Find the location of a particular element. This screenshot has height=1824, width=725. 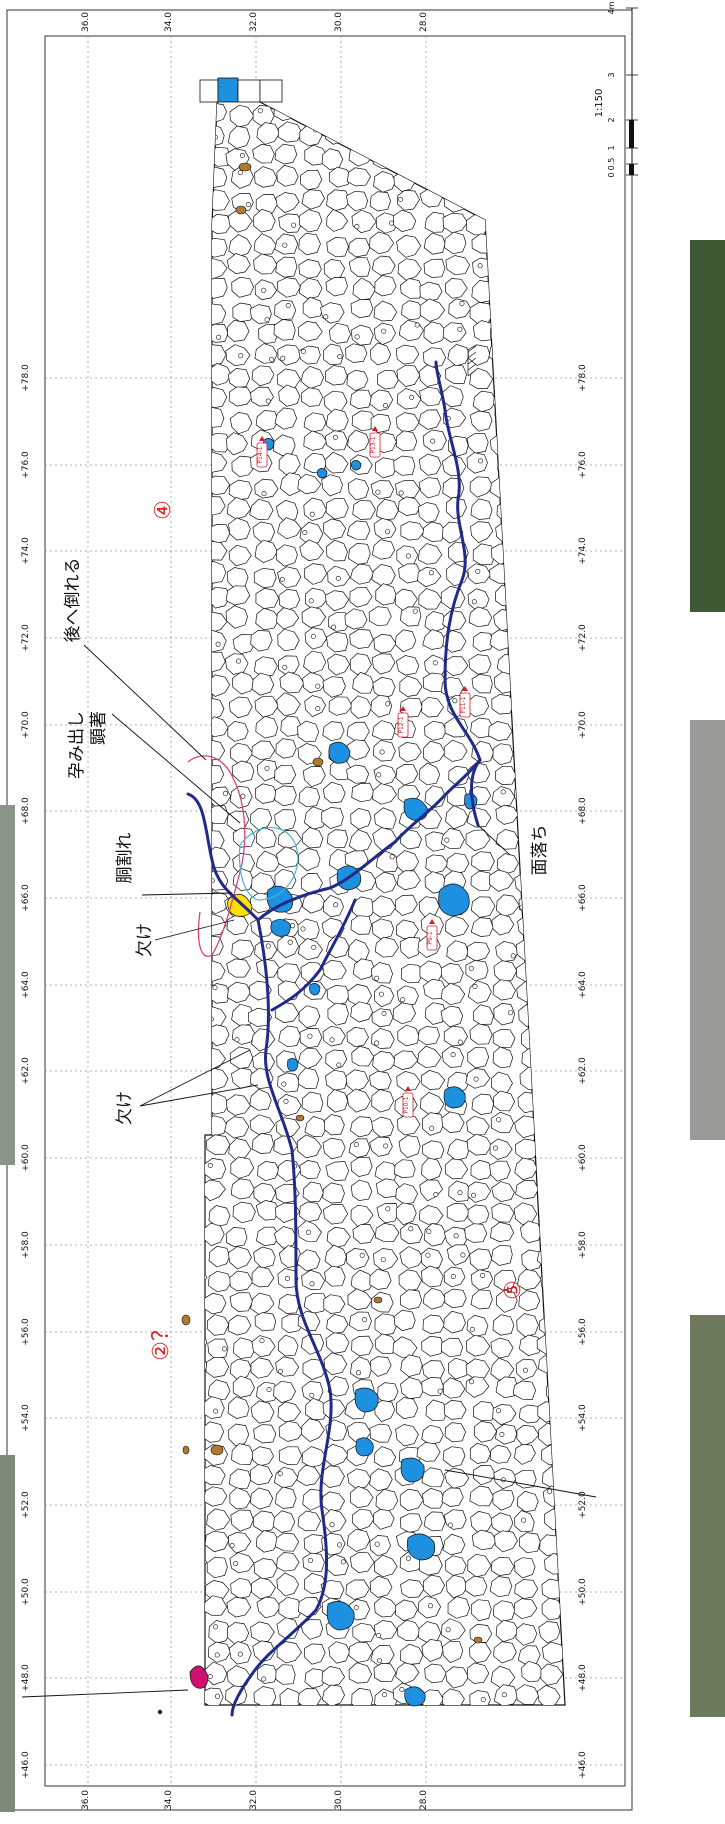

stone-tag-label: P14-1 is located at coordinates (260, 454).